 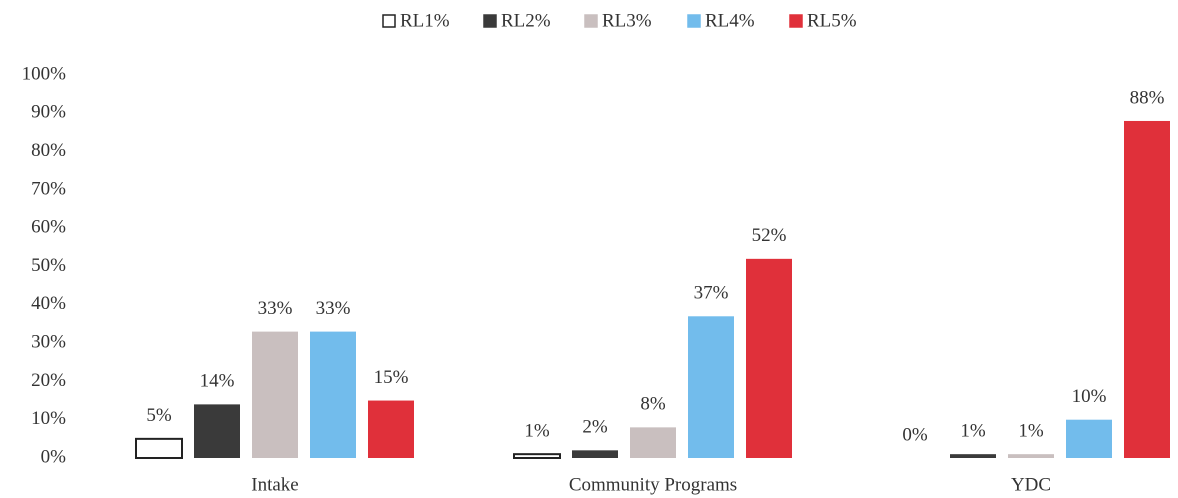 I want to click on y-tick-label: 70%, so click(x=48, y=188).